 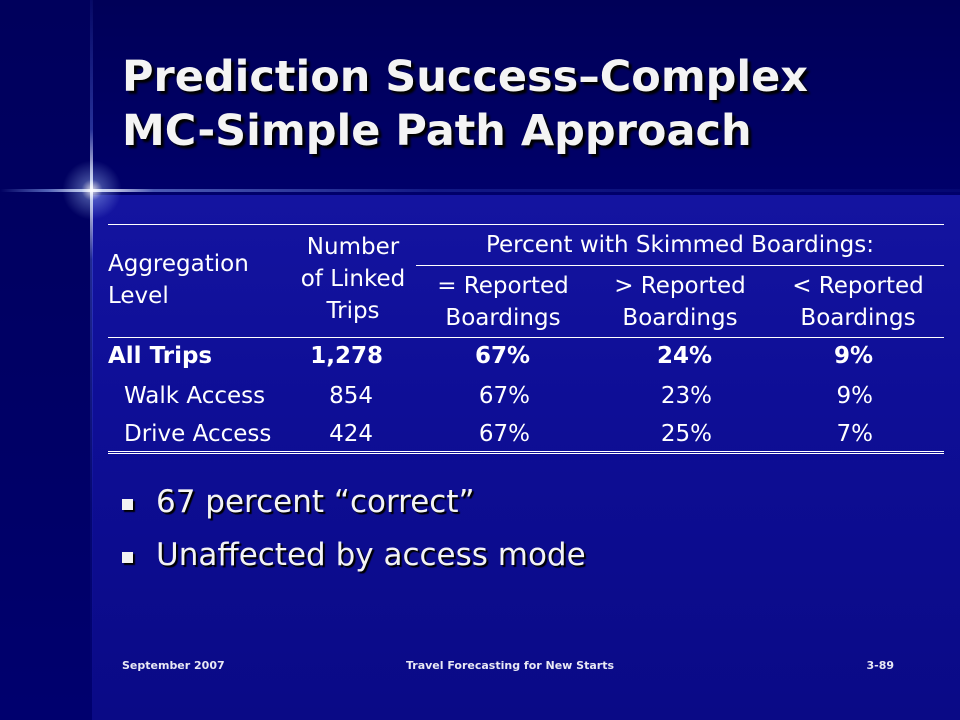 I want to click on row-drive-access-greater: 25%, so click(x=686, y=434).